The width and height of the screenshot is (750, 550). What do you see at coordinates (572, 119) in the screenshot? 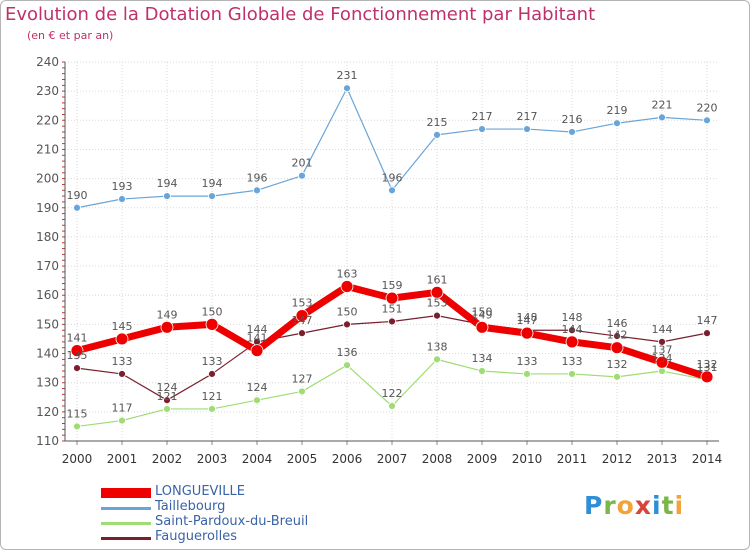
I see `data-label: 216` at bounding box center [572, 119].